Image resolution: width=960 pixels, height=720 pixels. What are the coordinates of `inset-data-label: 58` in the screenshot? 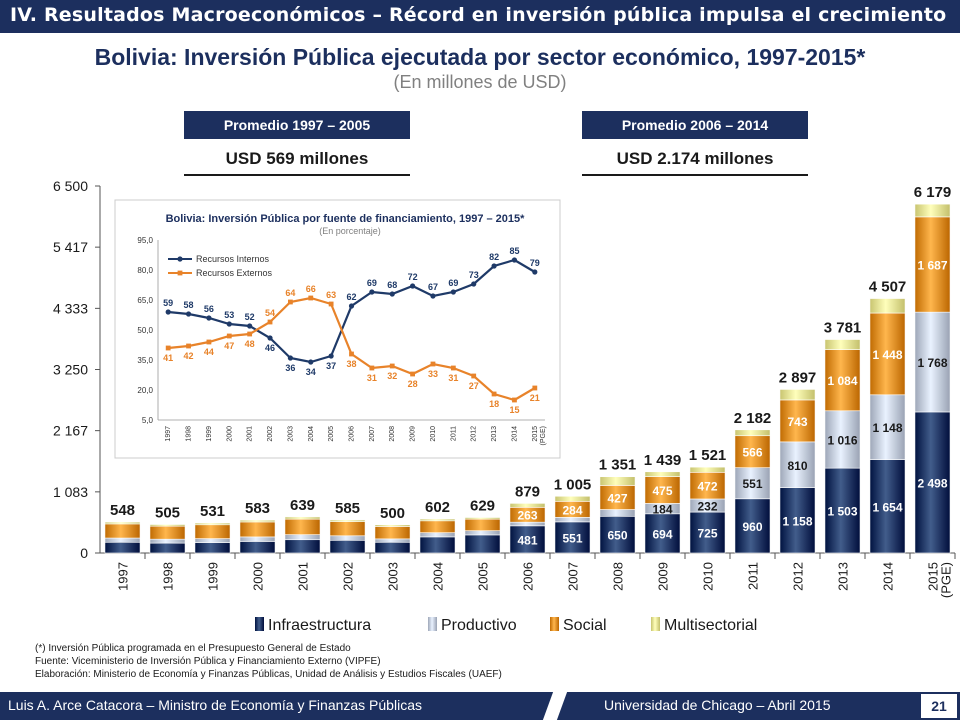 It's located at (189, 305).